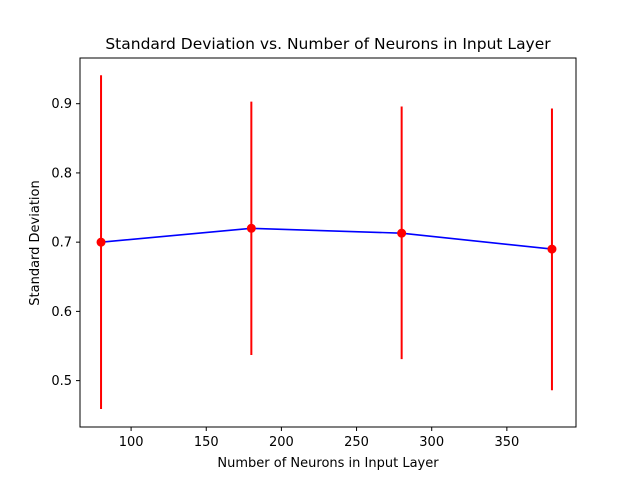 This screenshot has width=640, height=480. Describe the element at coordinates (61, 173) in the screenshot. I see `y-tick-label: 0.8` at that location.